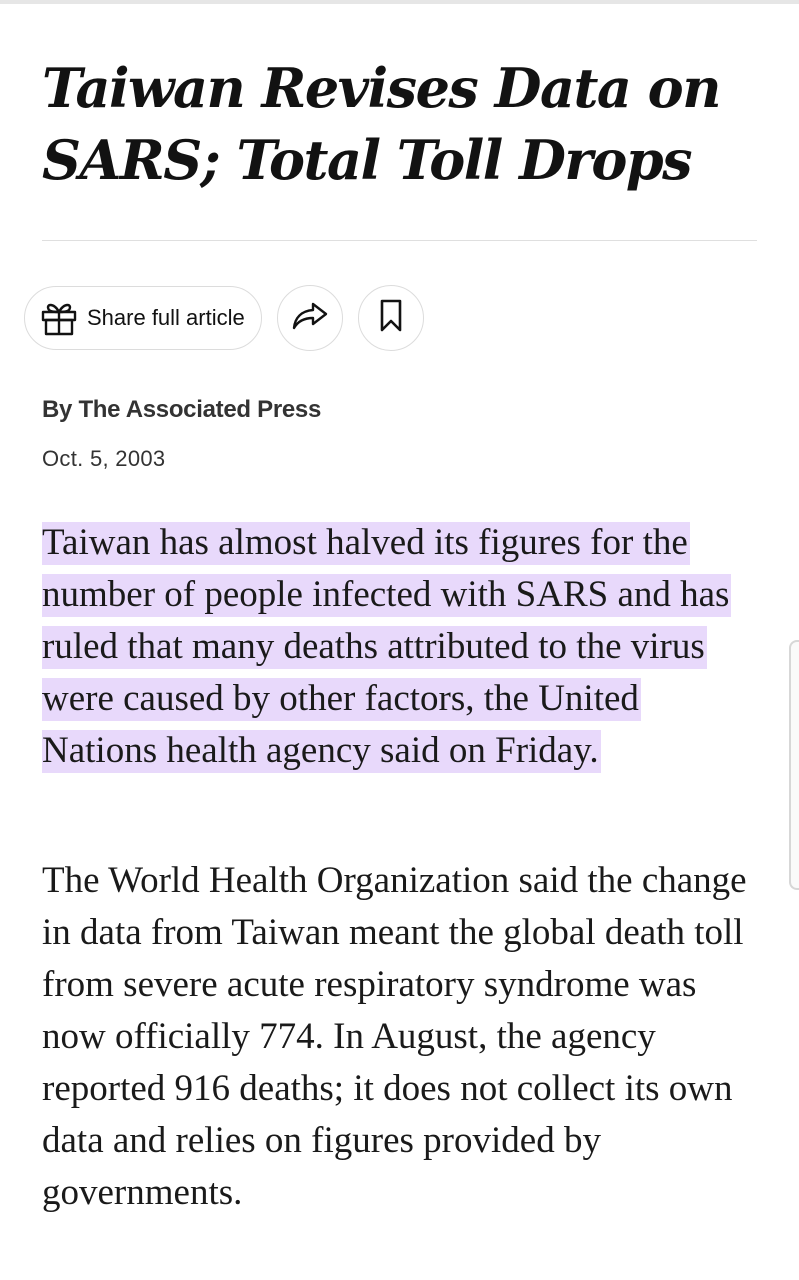  I want to click on share-full-article-label: Share full article, so click(166, 317).